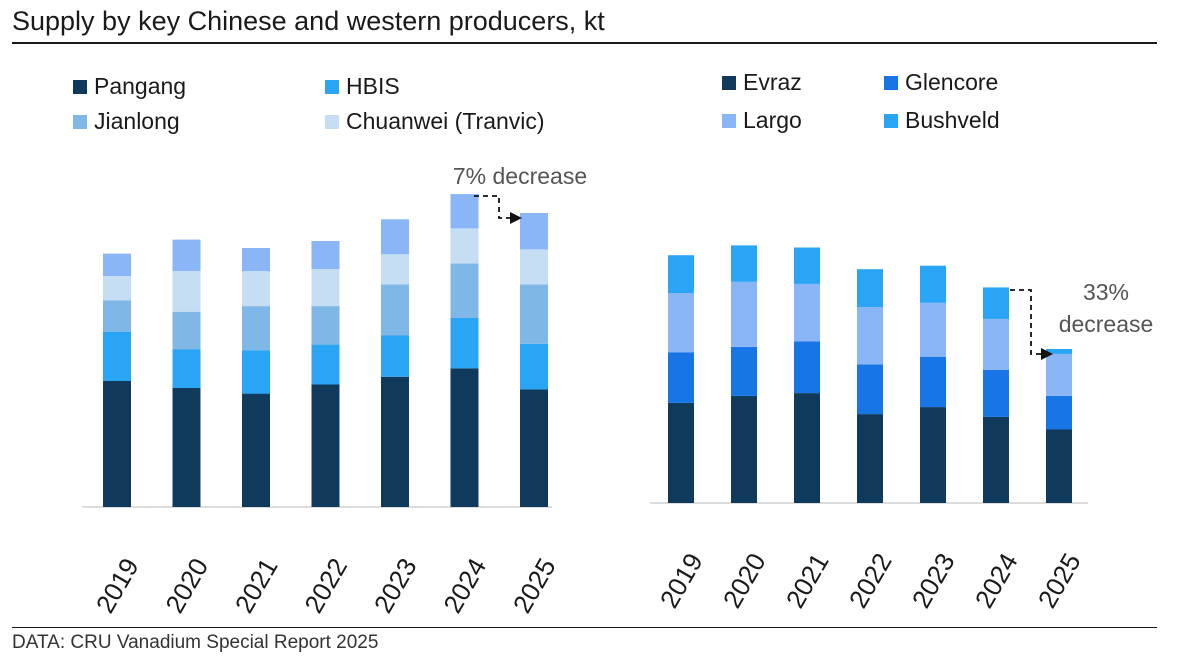  Describe the element at coordinates (186, 291) in the screenshot. I see `bar-segment-chuanwei-tranvic-2020` at that location.